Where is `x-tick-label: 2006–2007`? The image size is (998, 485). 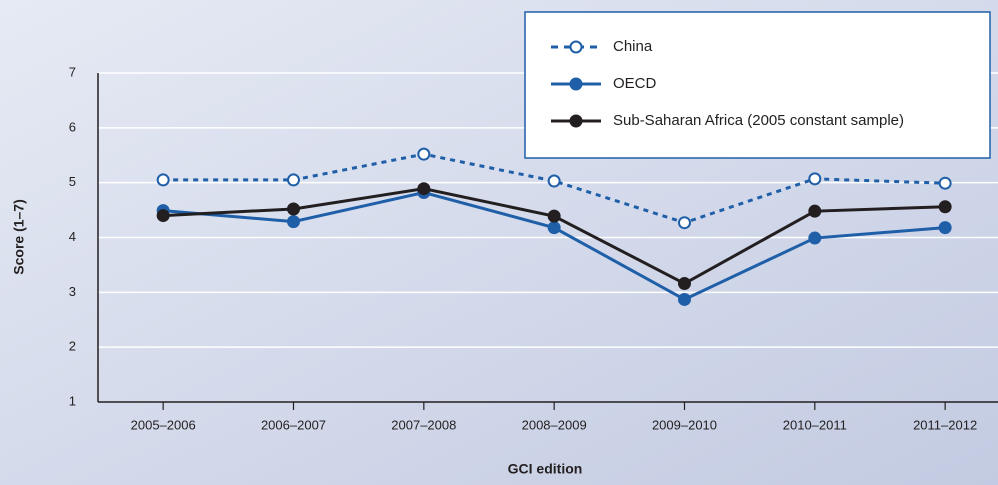
x-tick-label: 2006–2007 is located at coordinates (293, 424).